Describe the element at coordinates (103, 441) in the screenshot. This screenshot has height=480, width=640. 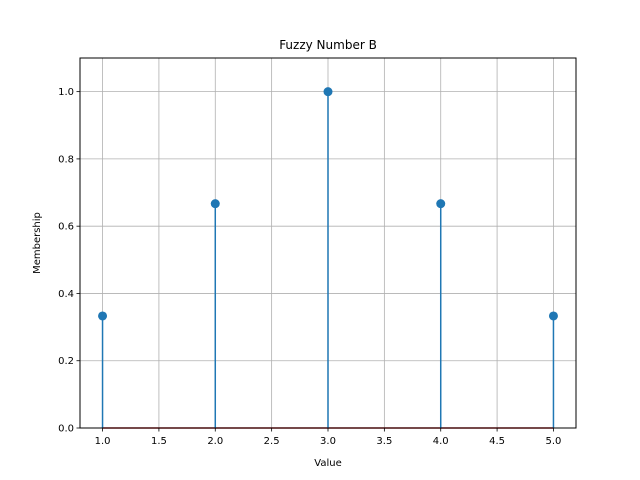
I see `x-tick-label: 1.0` at that location.